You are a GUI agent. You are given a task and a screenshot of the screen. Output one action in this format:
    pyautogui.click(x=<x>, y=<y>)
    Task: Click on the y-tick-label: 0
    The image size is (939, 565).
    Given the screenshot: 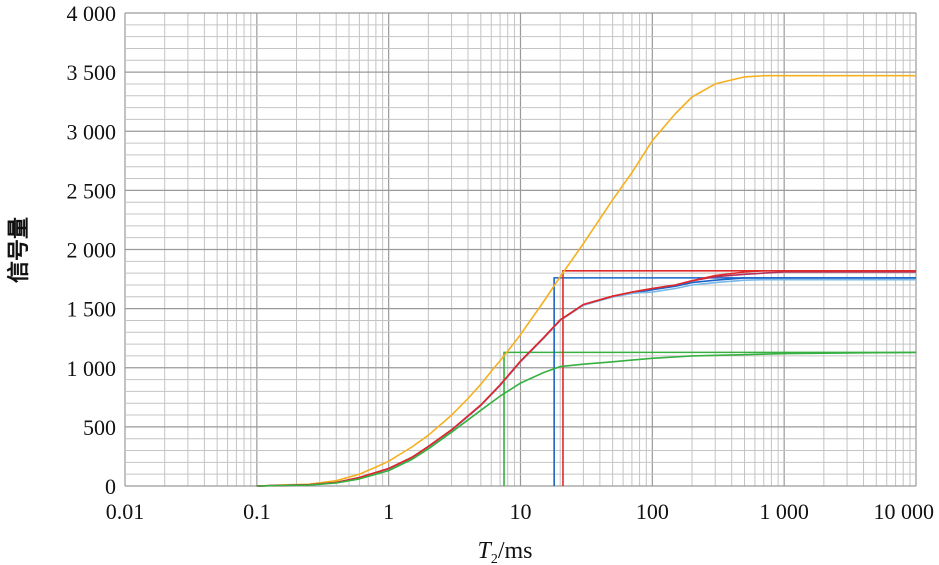 What is the action you would take?
    pyautogui.click(x=110, y=486)
    